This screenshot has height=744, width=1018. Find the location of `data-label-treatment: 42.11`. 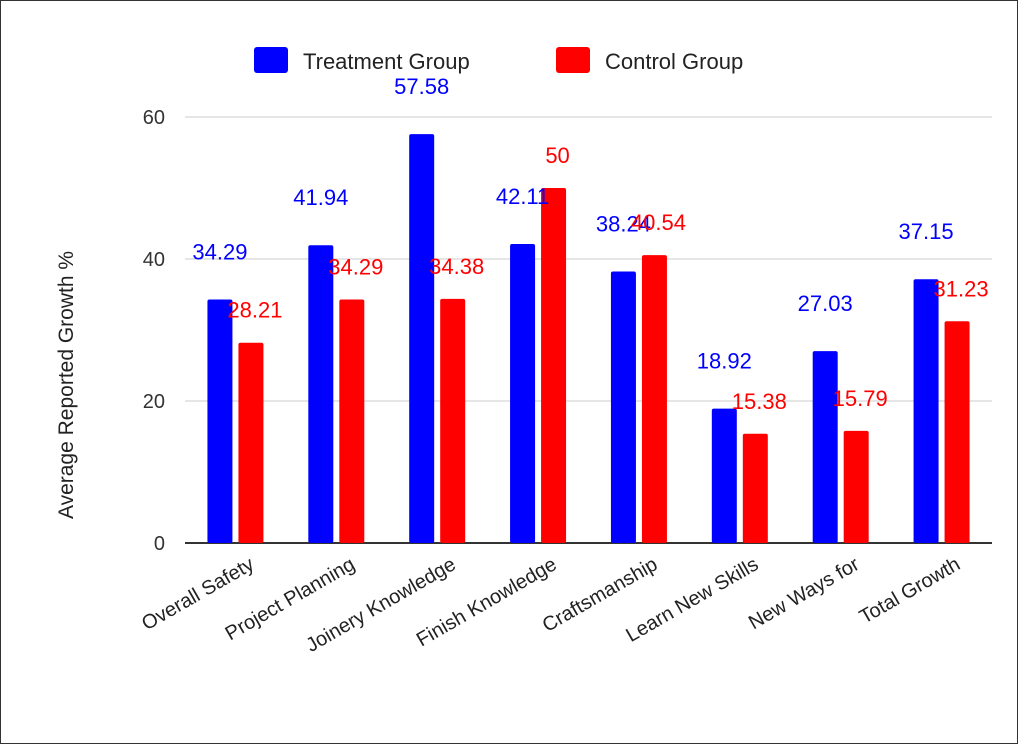

data-label-treatment: 42.11 is located at coordinates (522, 196).